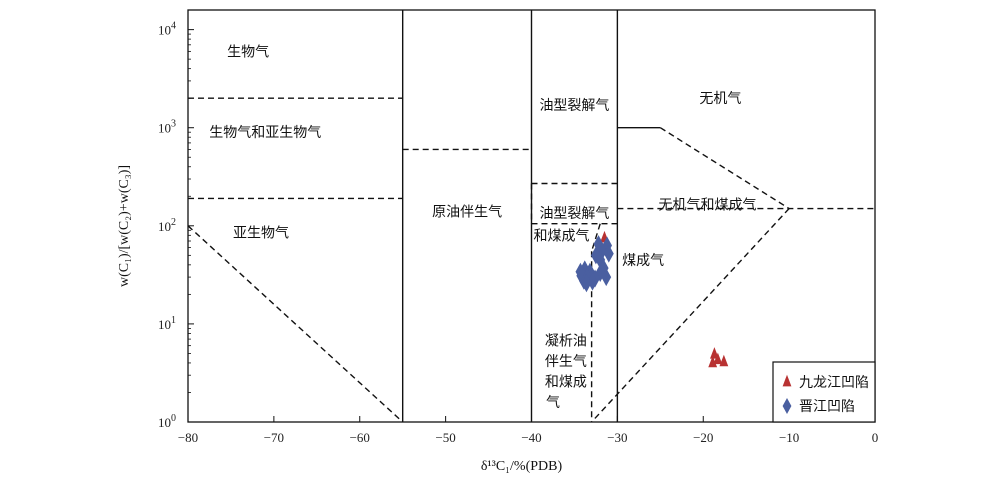 Image resolution: width=1000 pixels, height=482 pixels. Describe the element at coordinates (445, 437) in the screenshot. I see `x-tick-label: −50` at that location.